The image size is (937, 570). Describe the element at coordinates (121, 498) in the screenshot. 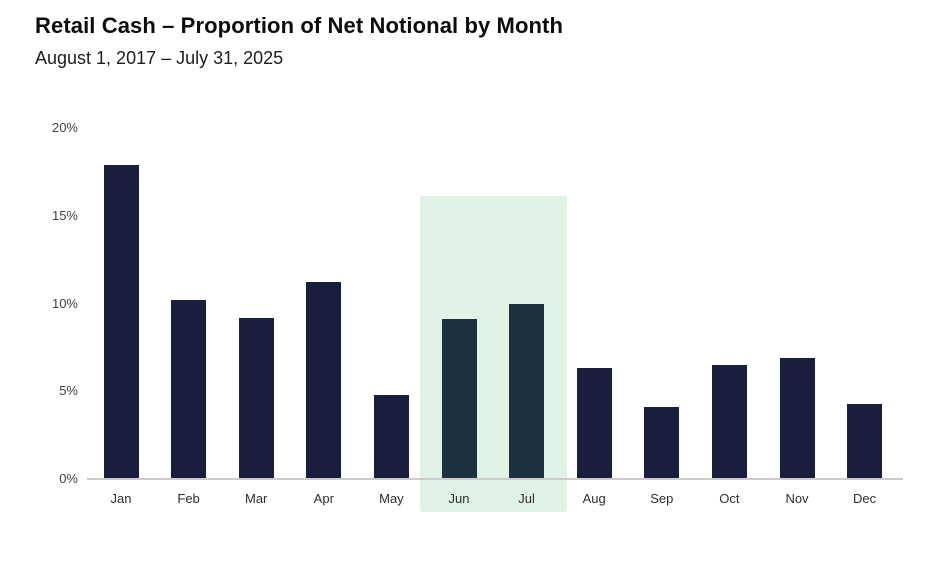

I see `x-tick-label-jan: Jan` at that location.